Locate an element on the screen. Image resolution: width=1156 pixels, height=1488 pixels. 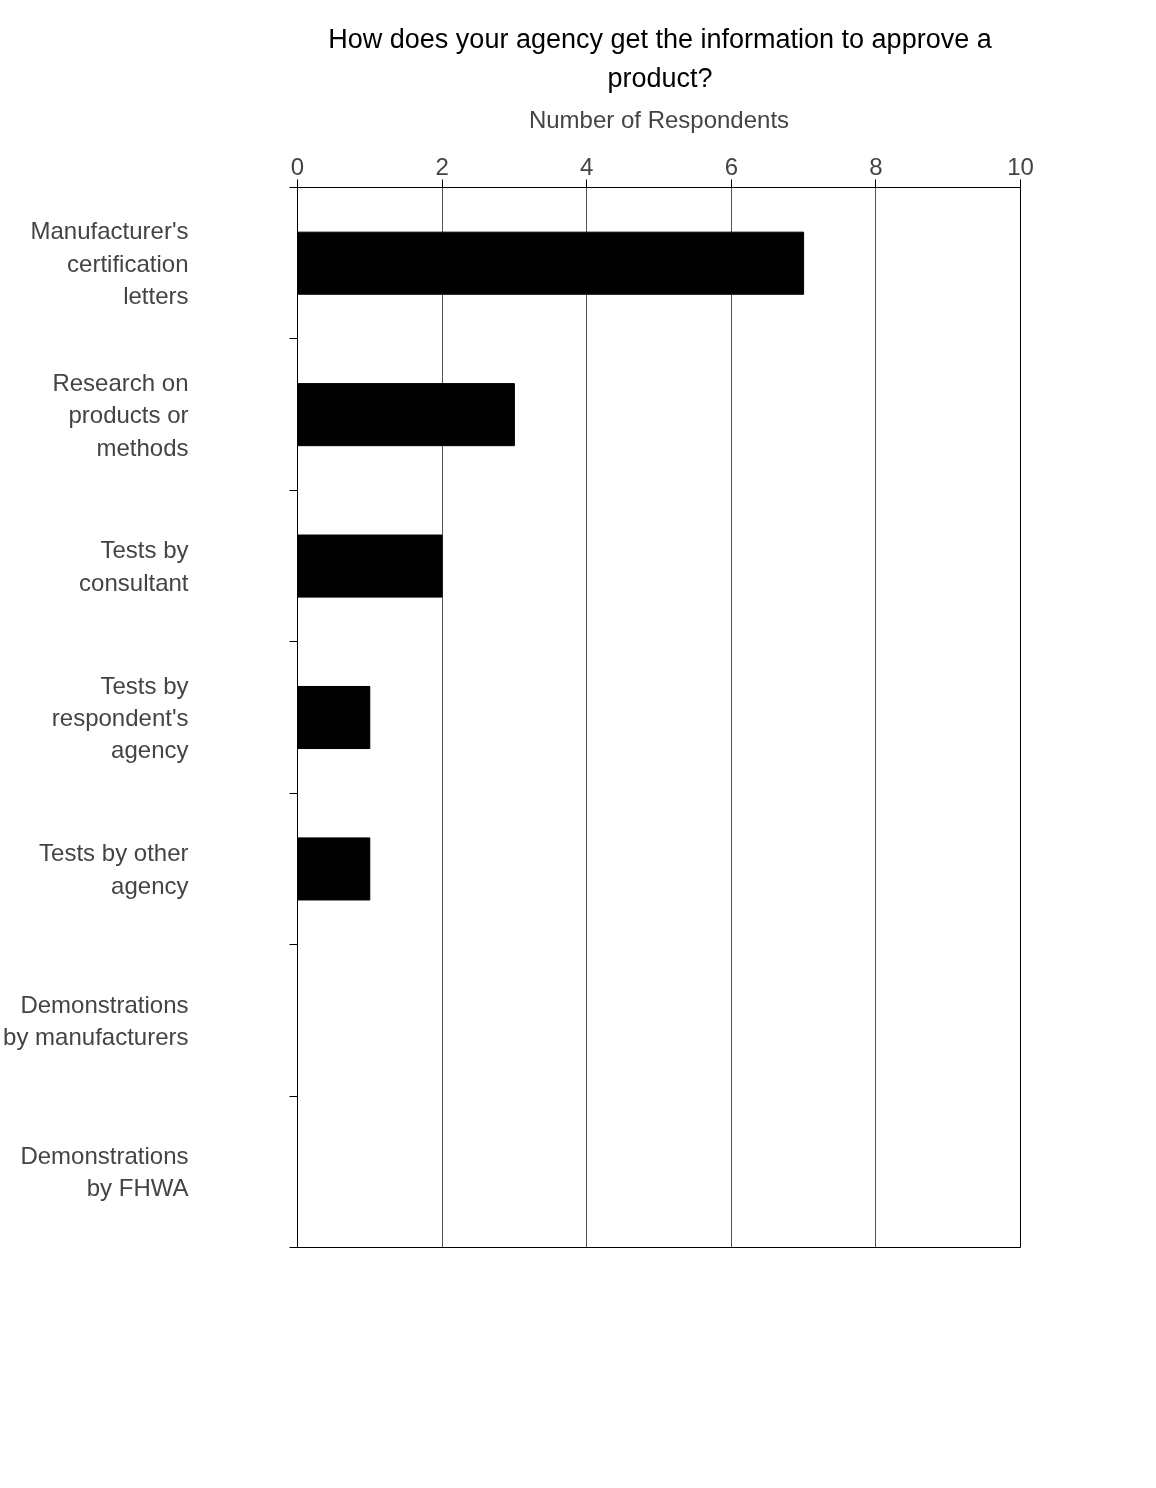
x-tick-label: 6 is located at coordinates (731, 166).